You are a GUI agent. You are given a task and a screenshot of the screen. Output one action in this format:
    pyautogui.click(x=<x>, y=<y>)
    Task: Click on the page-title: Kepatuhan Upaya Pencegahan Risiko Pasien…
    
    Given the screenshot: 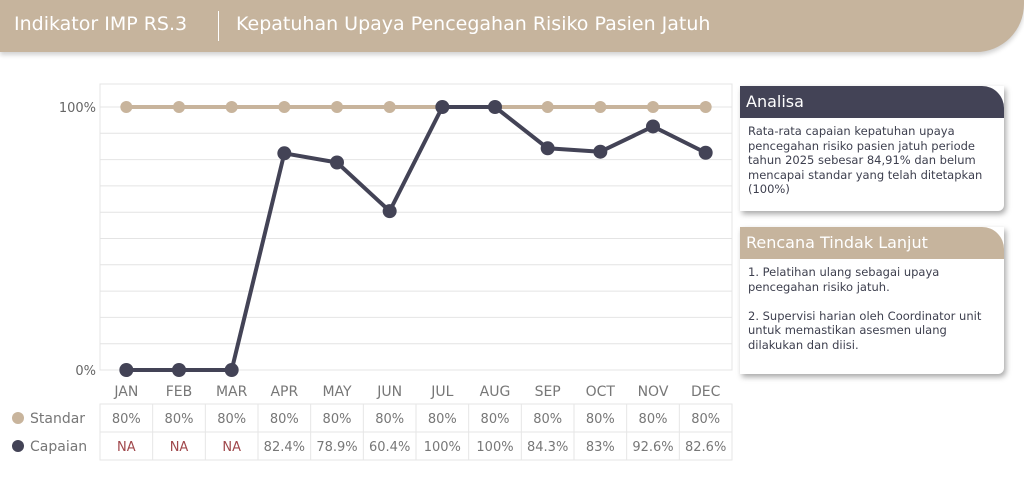 What is the action you would take?
    pyautogui.click(x=473, y=24)
    